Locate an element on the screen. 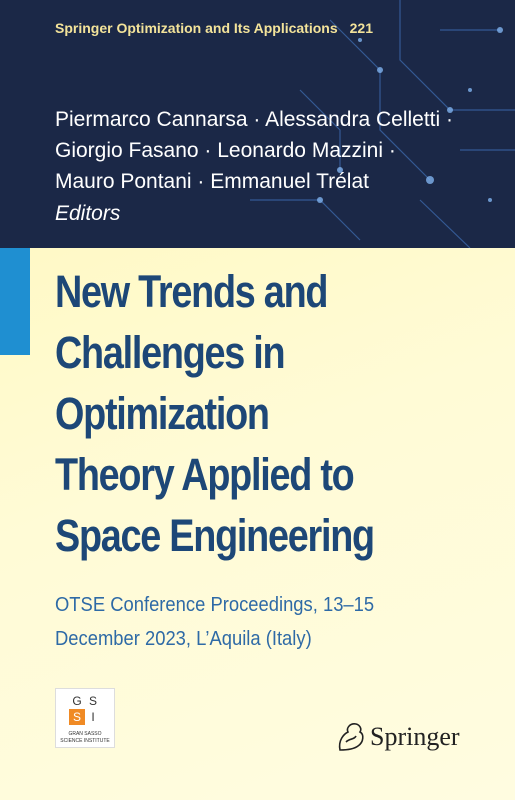 The width and height of the screenshot is (515, 800). title-line: New Trends and is located at coordinates (191, 291).